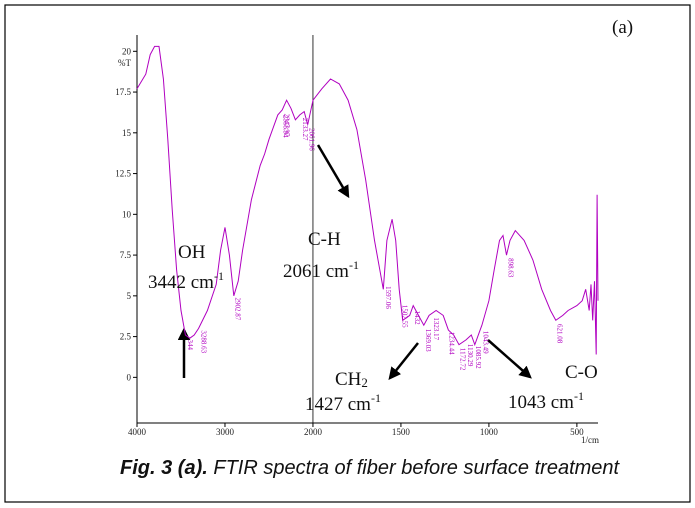  What do you see at coordinates (127, 133) in the screenshot?
I see `y-tick-label: 15` at bounding box center [127, 133].